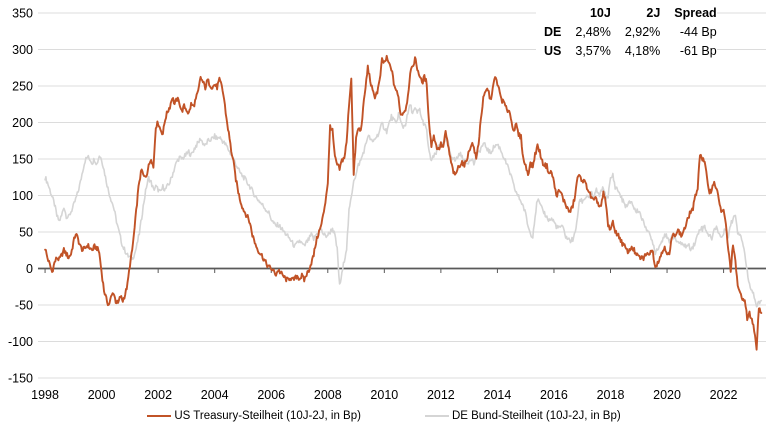 The width and height of the screenshot is (768, 429). What do you see at coordinates (724, 395) in the screenshot?
I see `x-axis-label: 2022` at bounding box center [724, 395].